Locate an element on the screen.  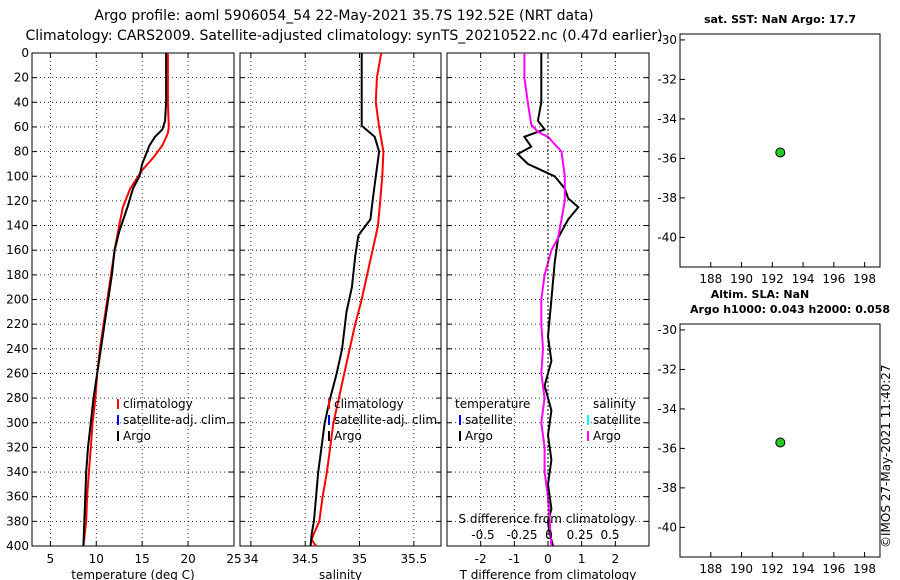
difference-legend-salinity-title: salinity is located at coordinates (614, 404).